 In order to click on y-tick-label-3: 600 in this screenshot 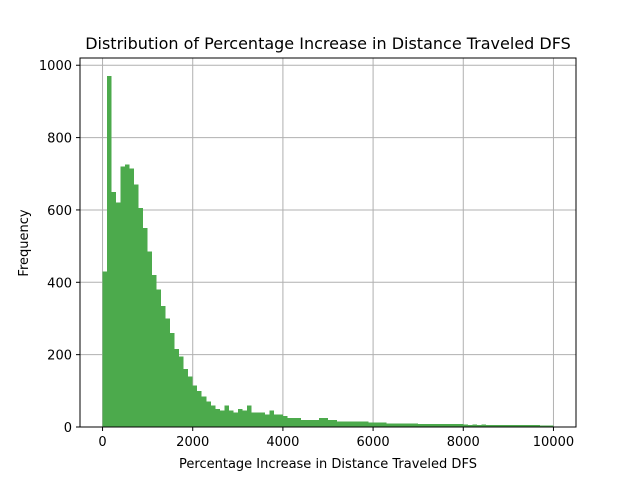, I will do `click(59, 211)`.